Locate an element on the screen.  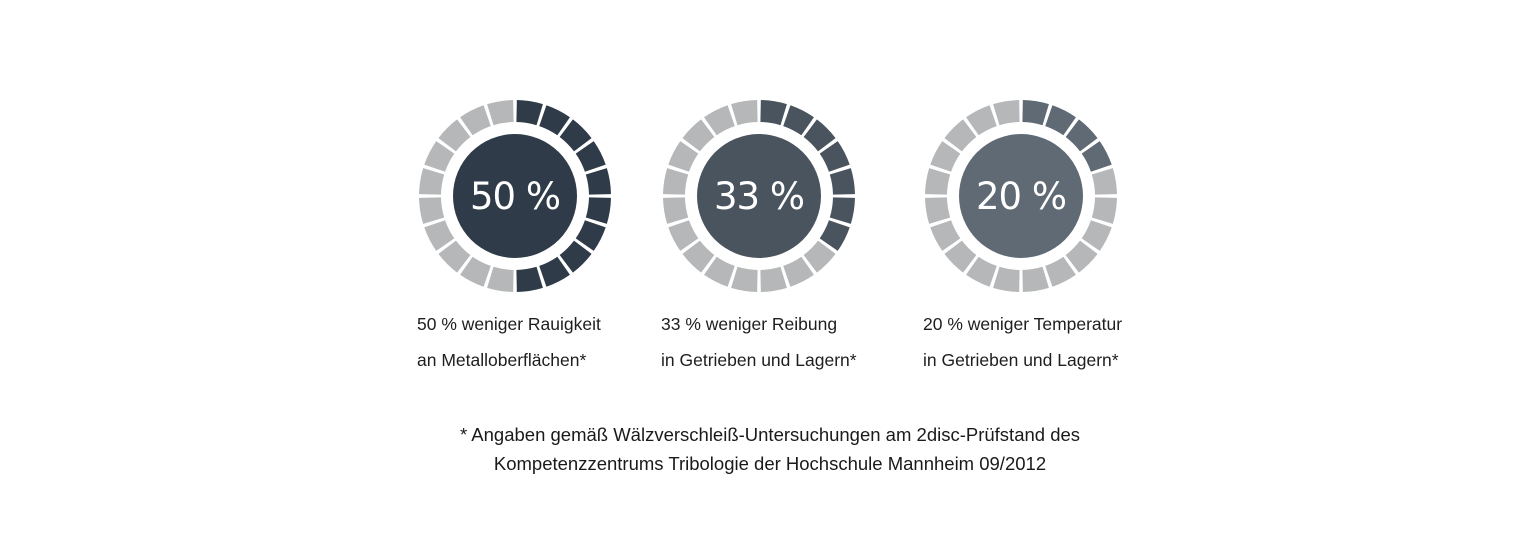
caption-line-2: an Metalloberflächen* is located at coordinates (502, 360).